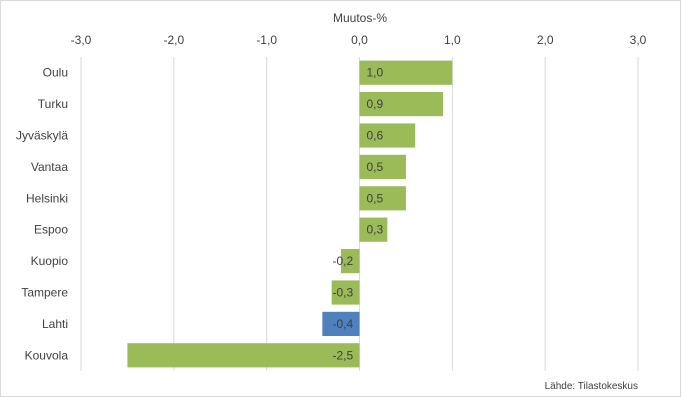 This screenshot has width=681, height=397. What do you see at coordinates (638, 40) in the screenshot?
I see `x-tick-label: 3,0` at bounding box center [638, 40].